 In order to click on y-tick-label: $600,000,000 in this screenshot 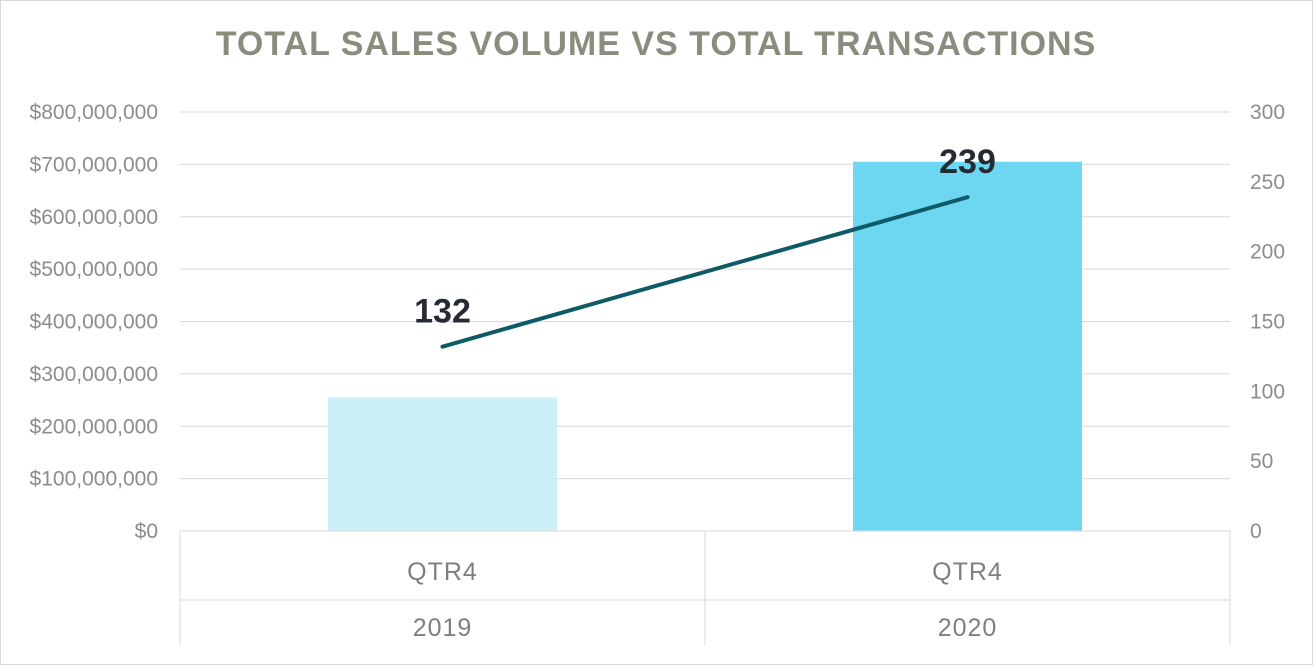, I will do `click(94, 217)`.